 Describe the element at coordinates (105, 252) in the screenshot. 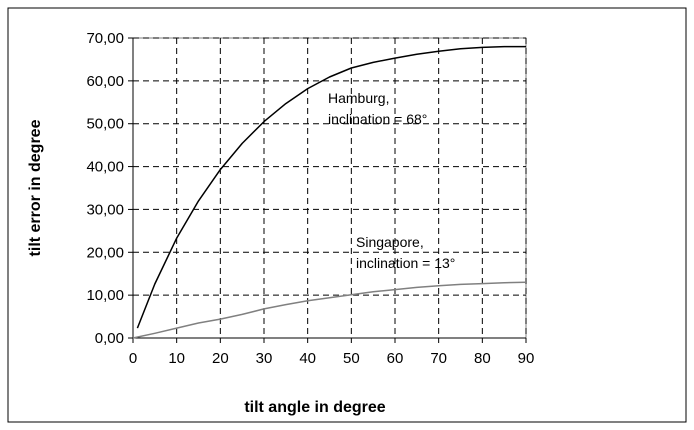

I see `y-tick-label: 20,00` at that location.